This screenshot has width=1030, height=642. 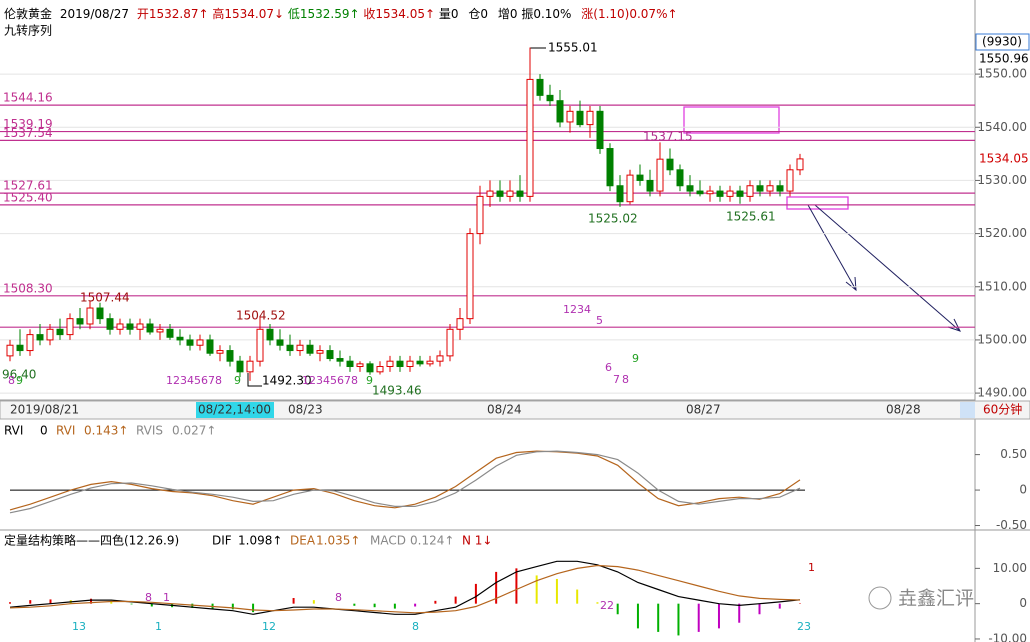 What do you see at coordinates (261, 316) in the screenshot?
I see `price-annotation: 1504.52` at bounding box center [261, 316].